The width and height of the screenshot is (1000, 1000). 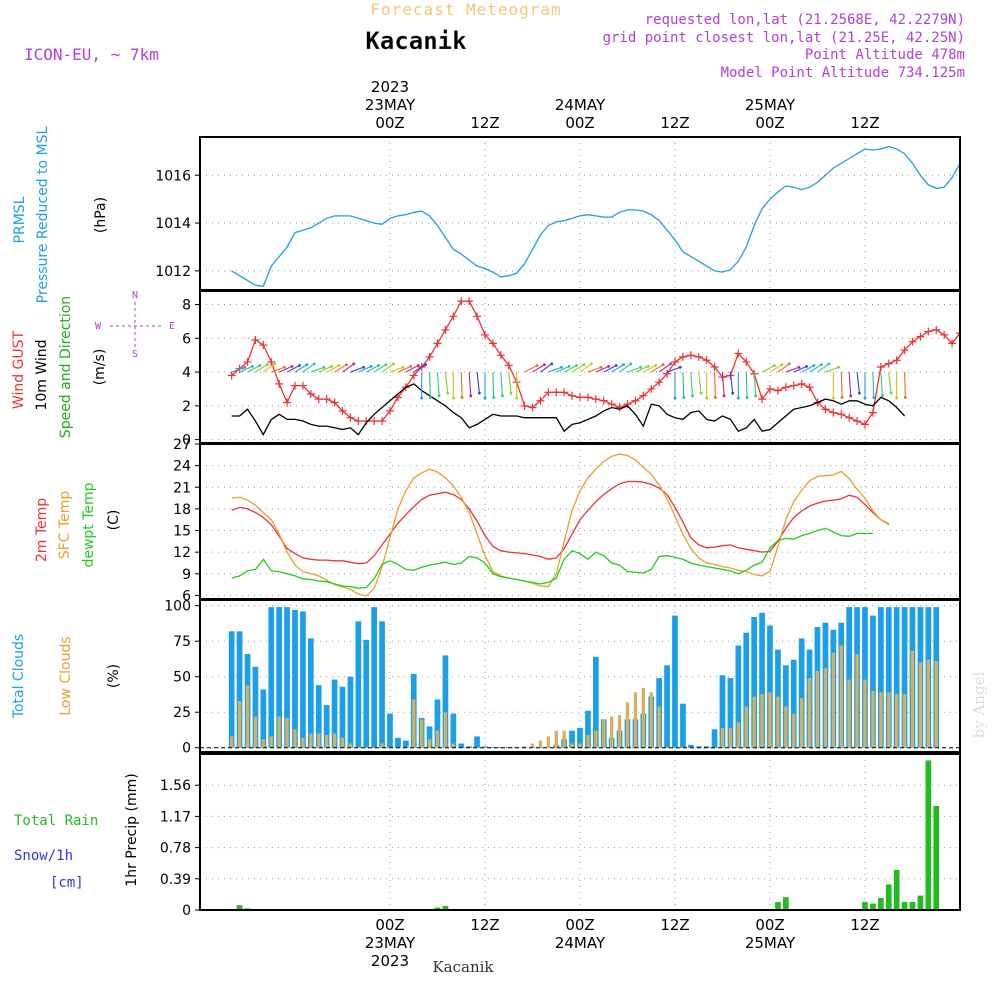 What do you see at coordinates (132, 829) in the screenshot?
I see `precip-unit: 1hr Precip (mm)` at bounding box center [132, 829].